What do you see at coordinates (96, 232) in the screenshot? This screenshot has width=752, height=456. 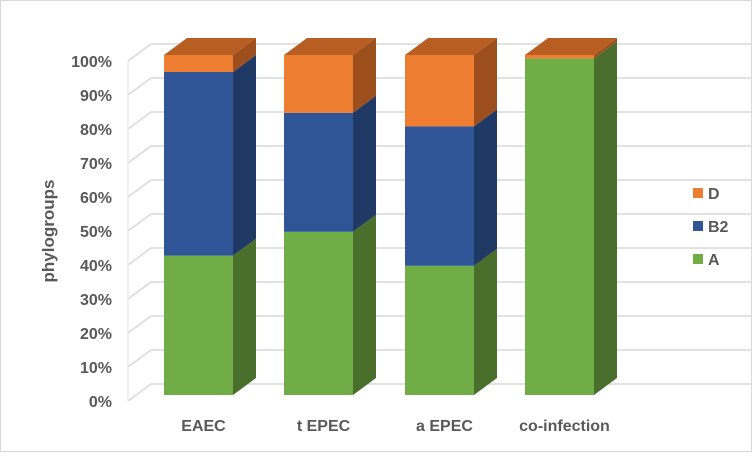 I see `y-tick-label: 50%` at bounding box center [96, 232].